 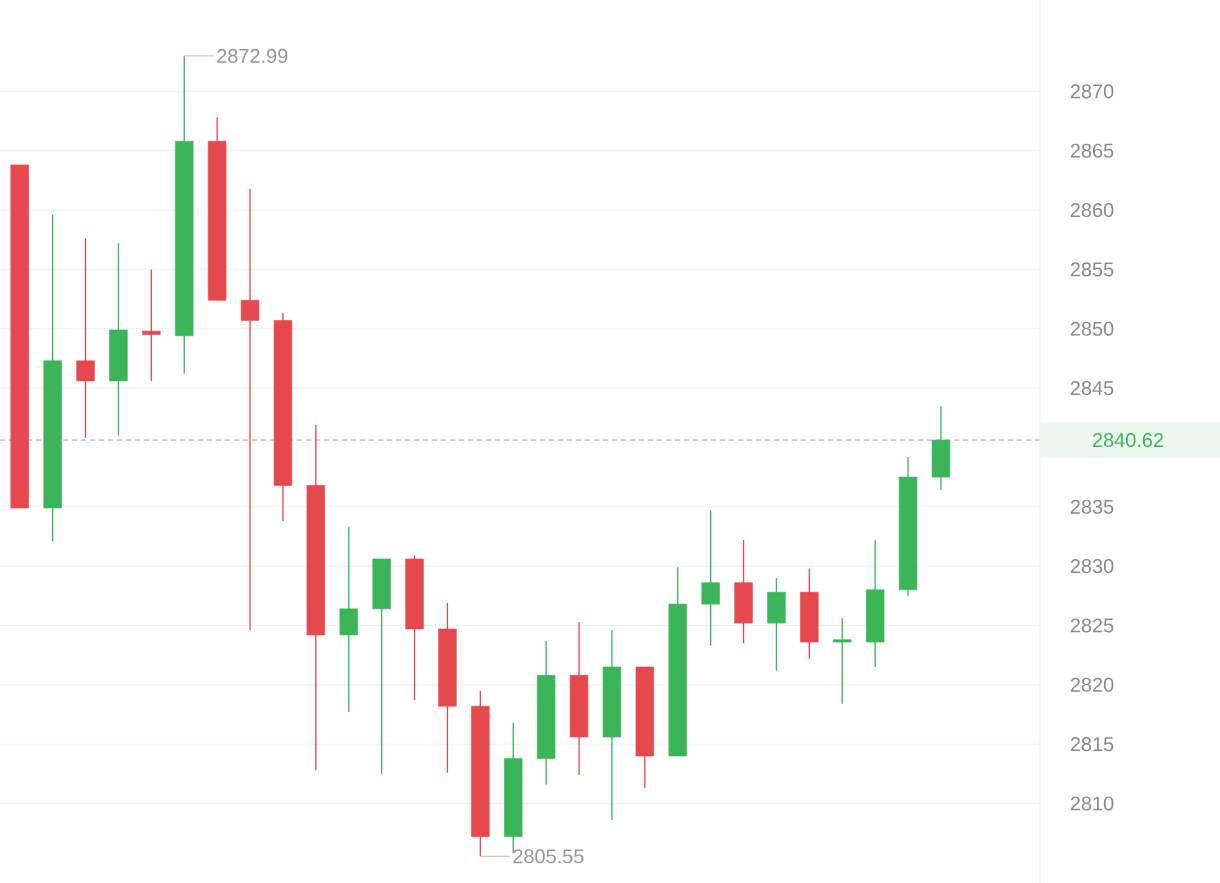 What do you see at coordinates (1128, 440) in the screenshot?
I see `ref-line-label: 2840.62` at bounding box center [1128, 440].